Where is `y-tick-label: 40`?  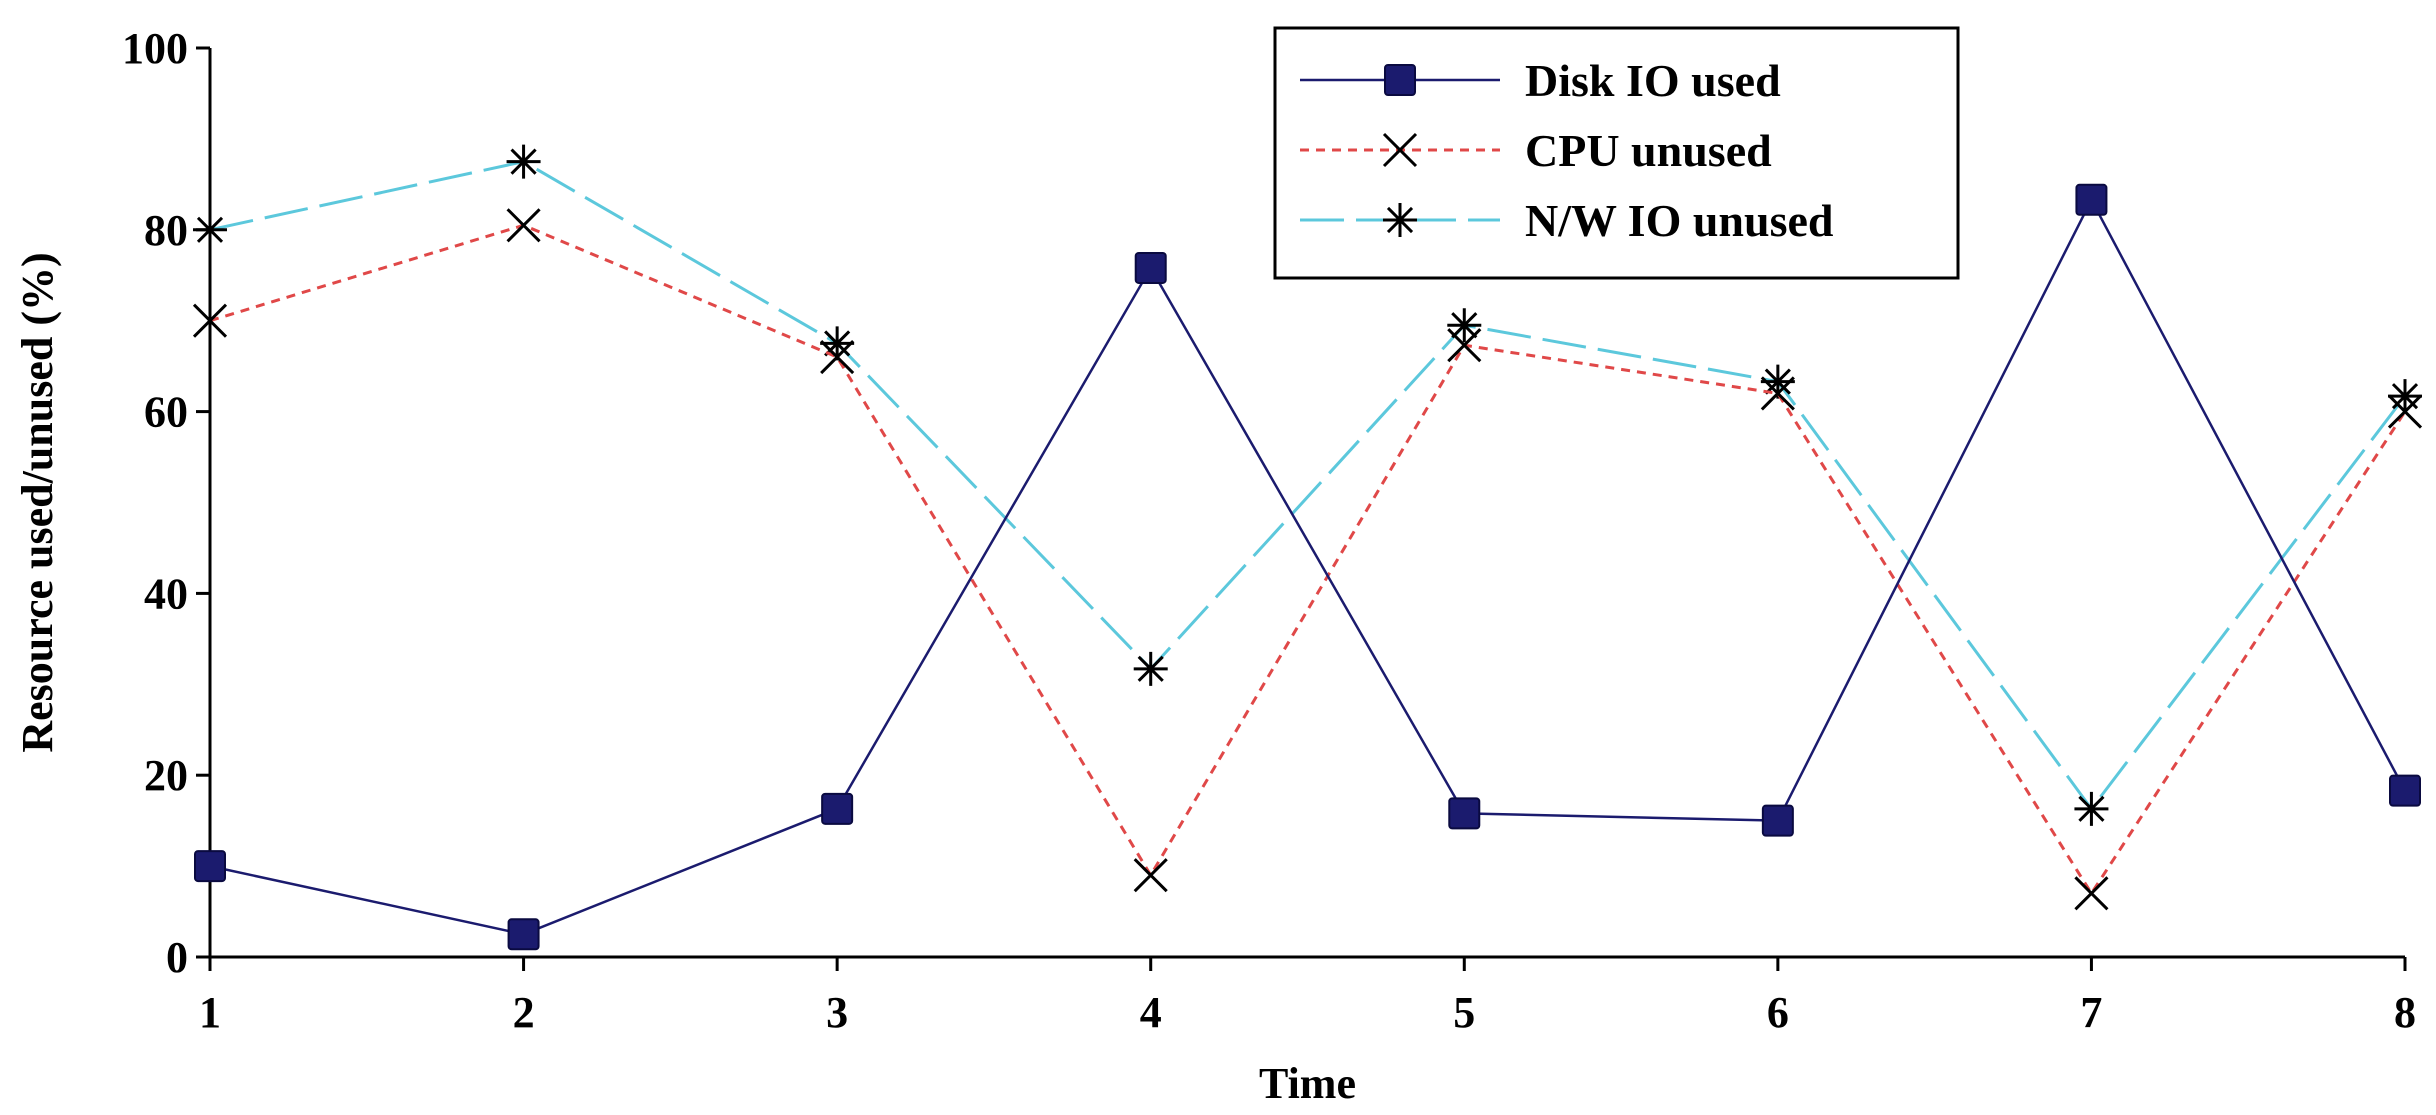 y-tick-label: 40 is located at coordinates (166, 593).